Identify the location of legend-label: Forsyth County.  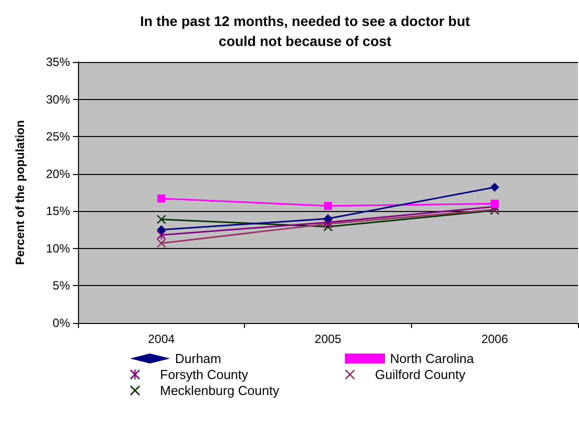
(204, 374).